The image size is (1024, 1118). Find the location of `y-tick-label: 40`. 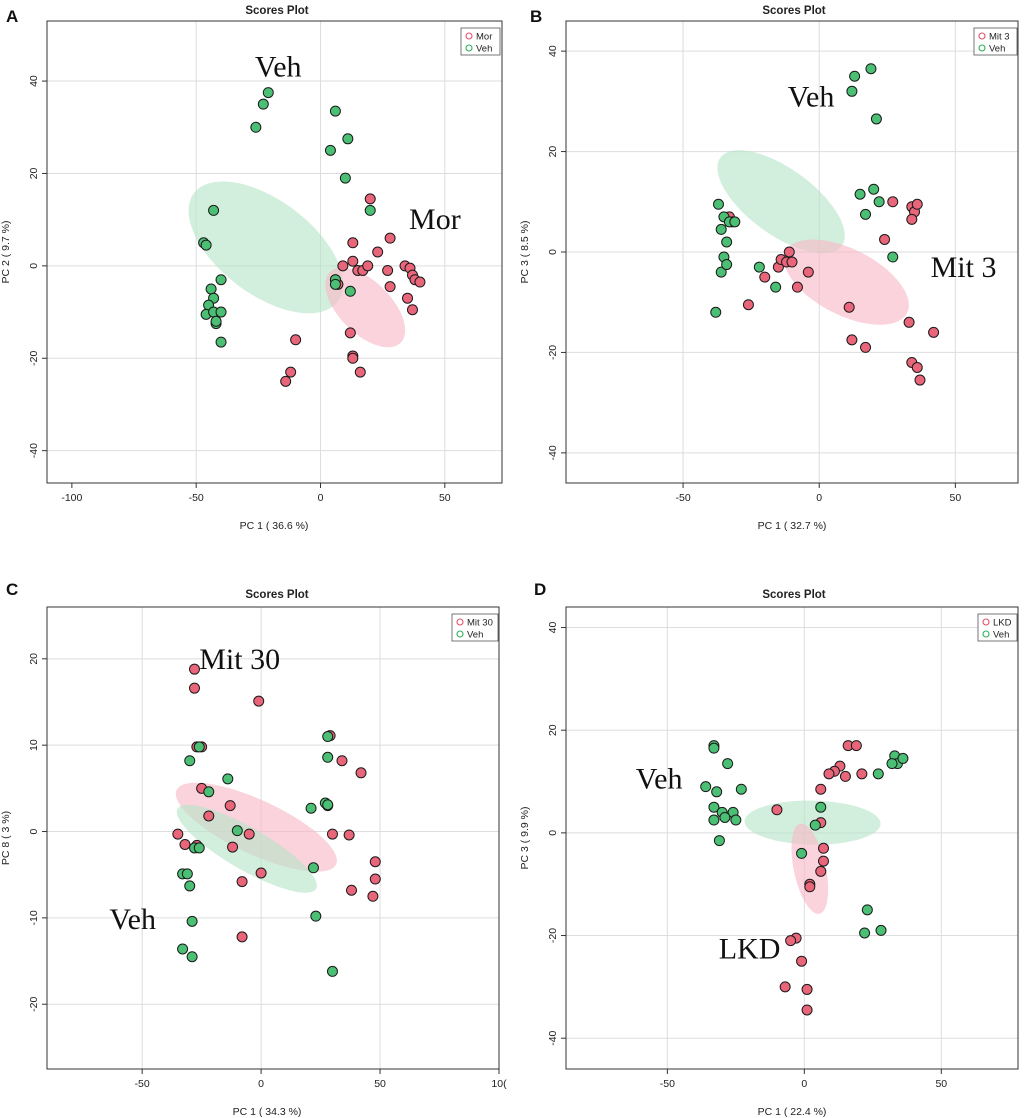

y-tick-label: 40 is located at coordinates (553, 51).